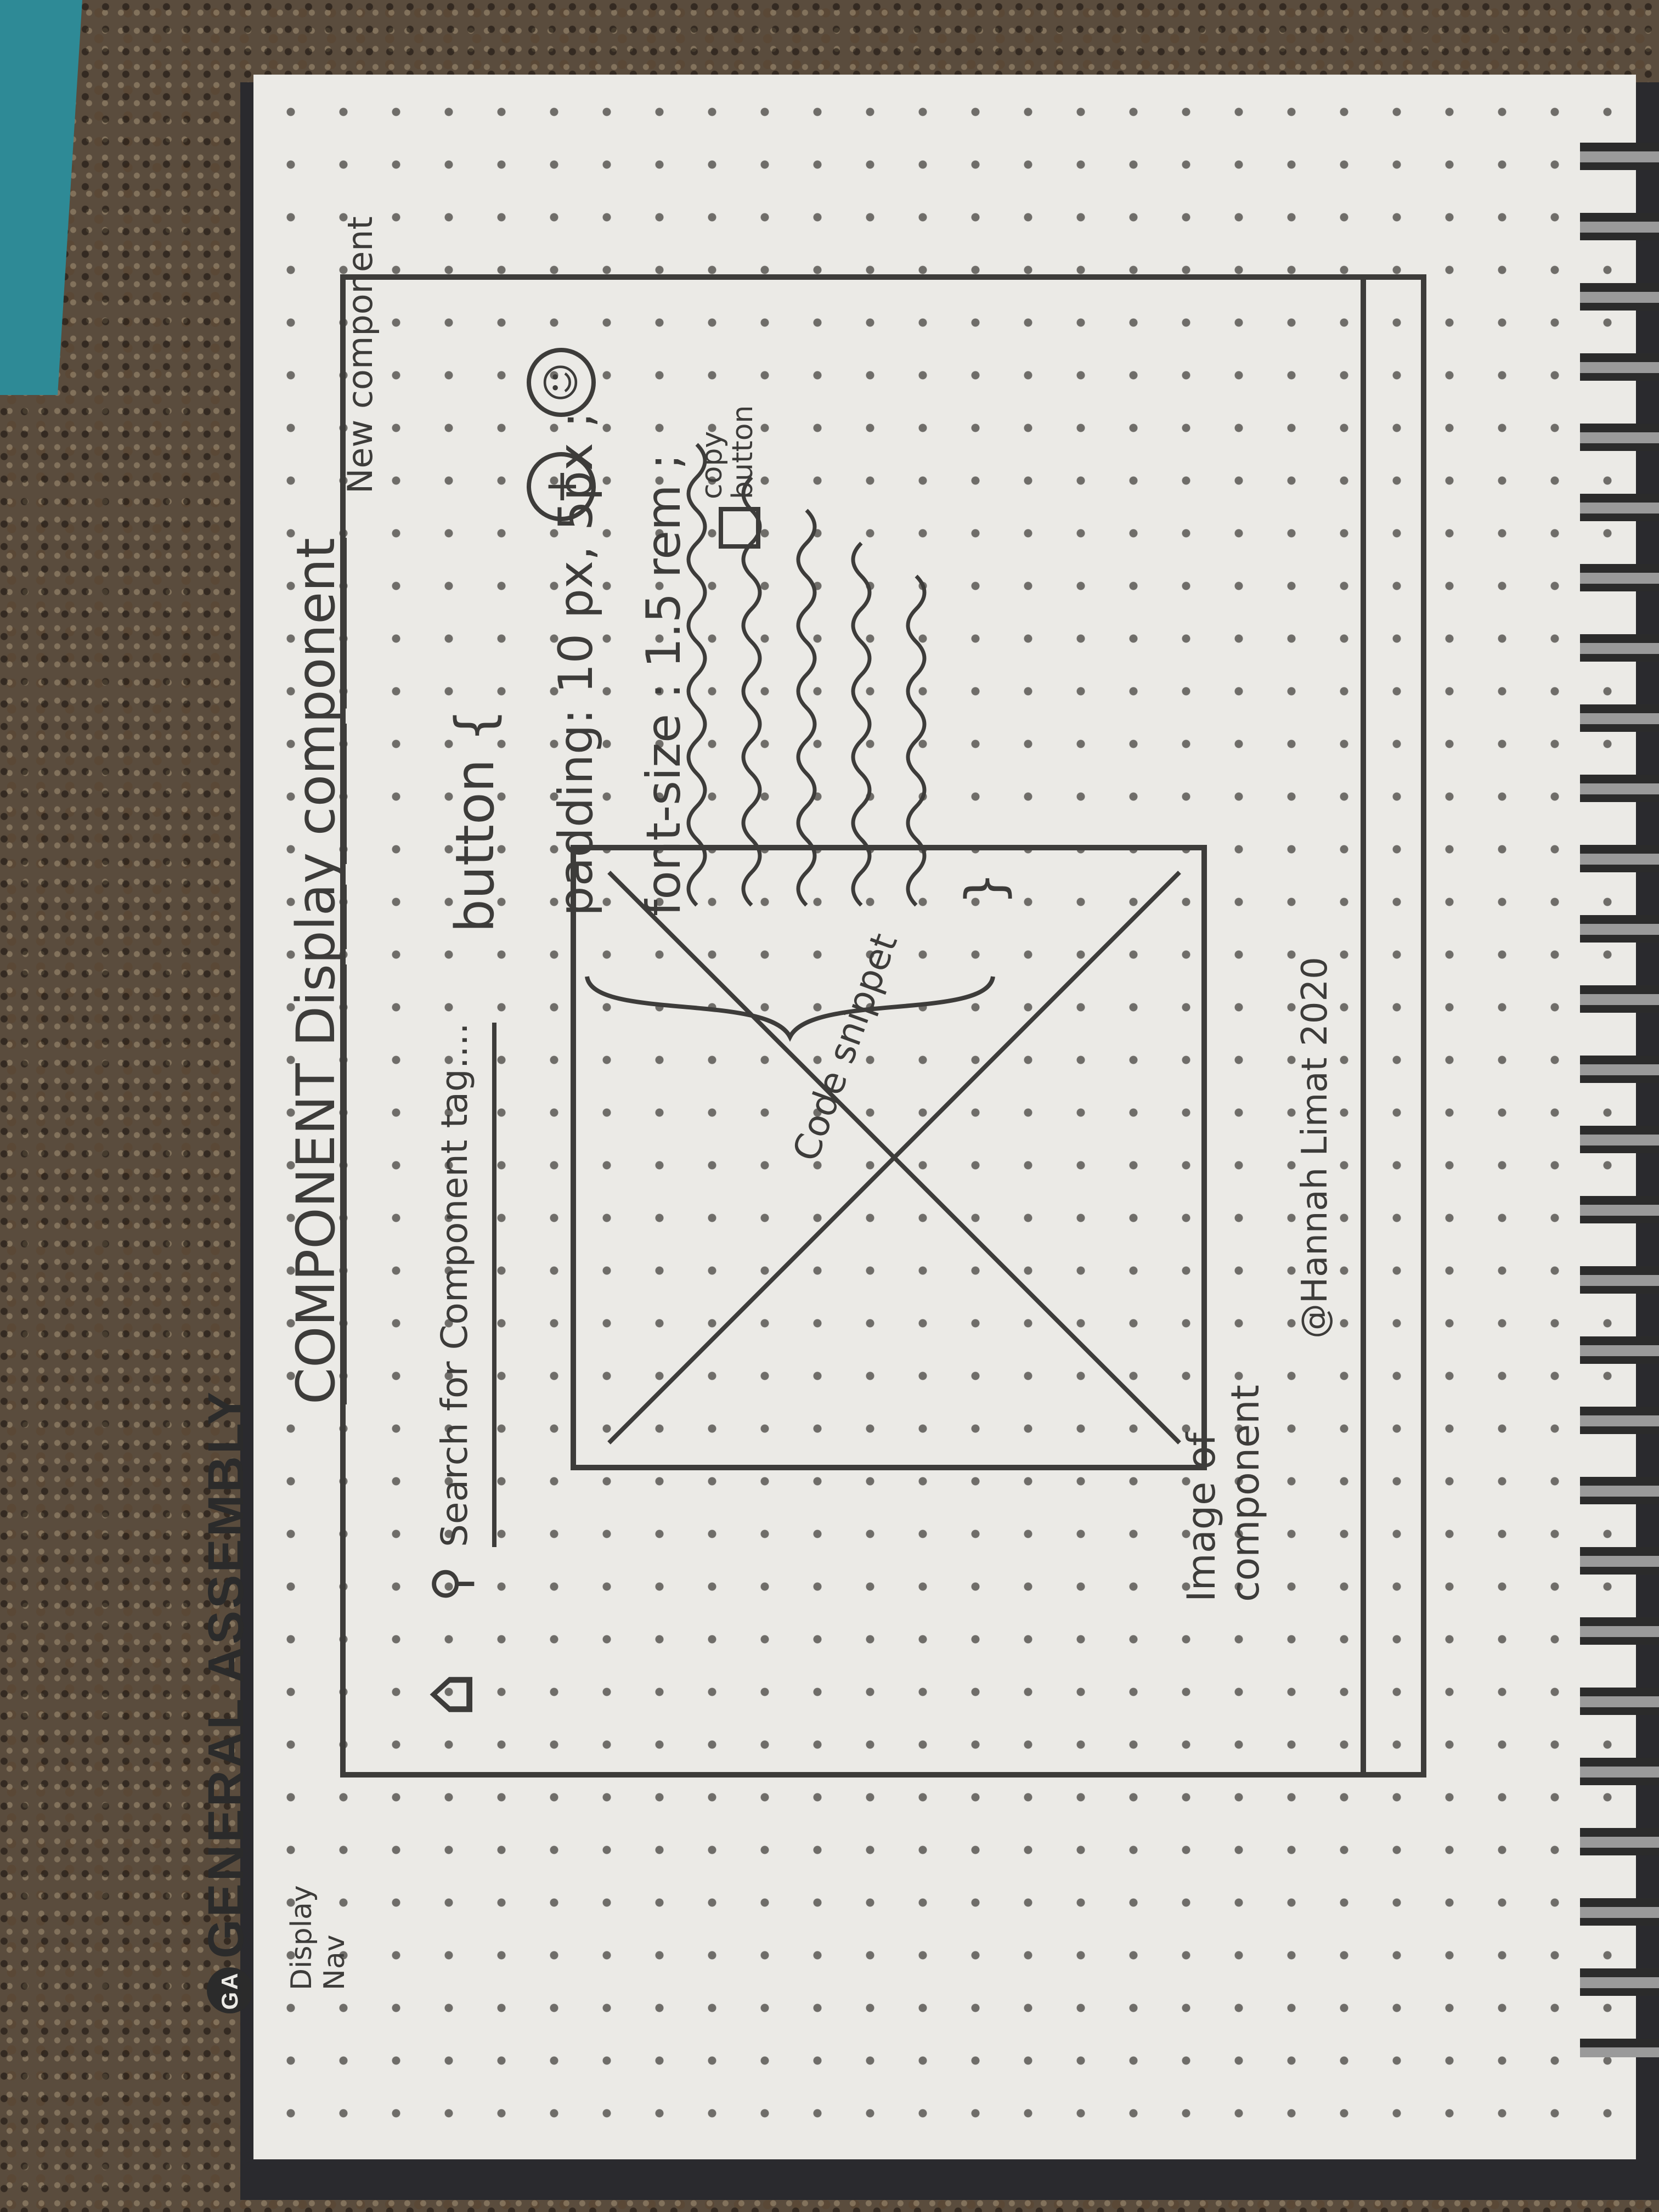  I want to click on code-closing-brace: }, so click(986, 888).